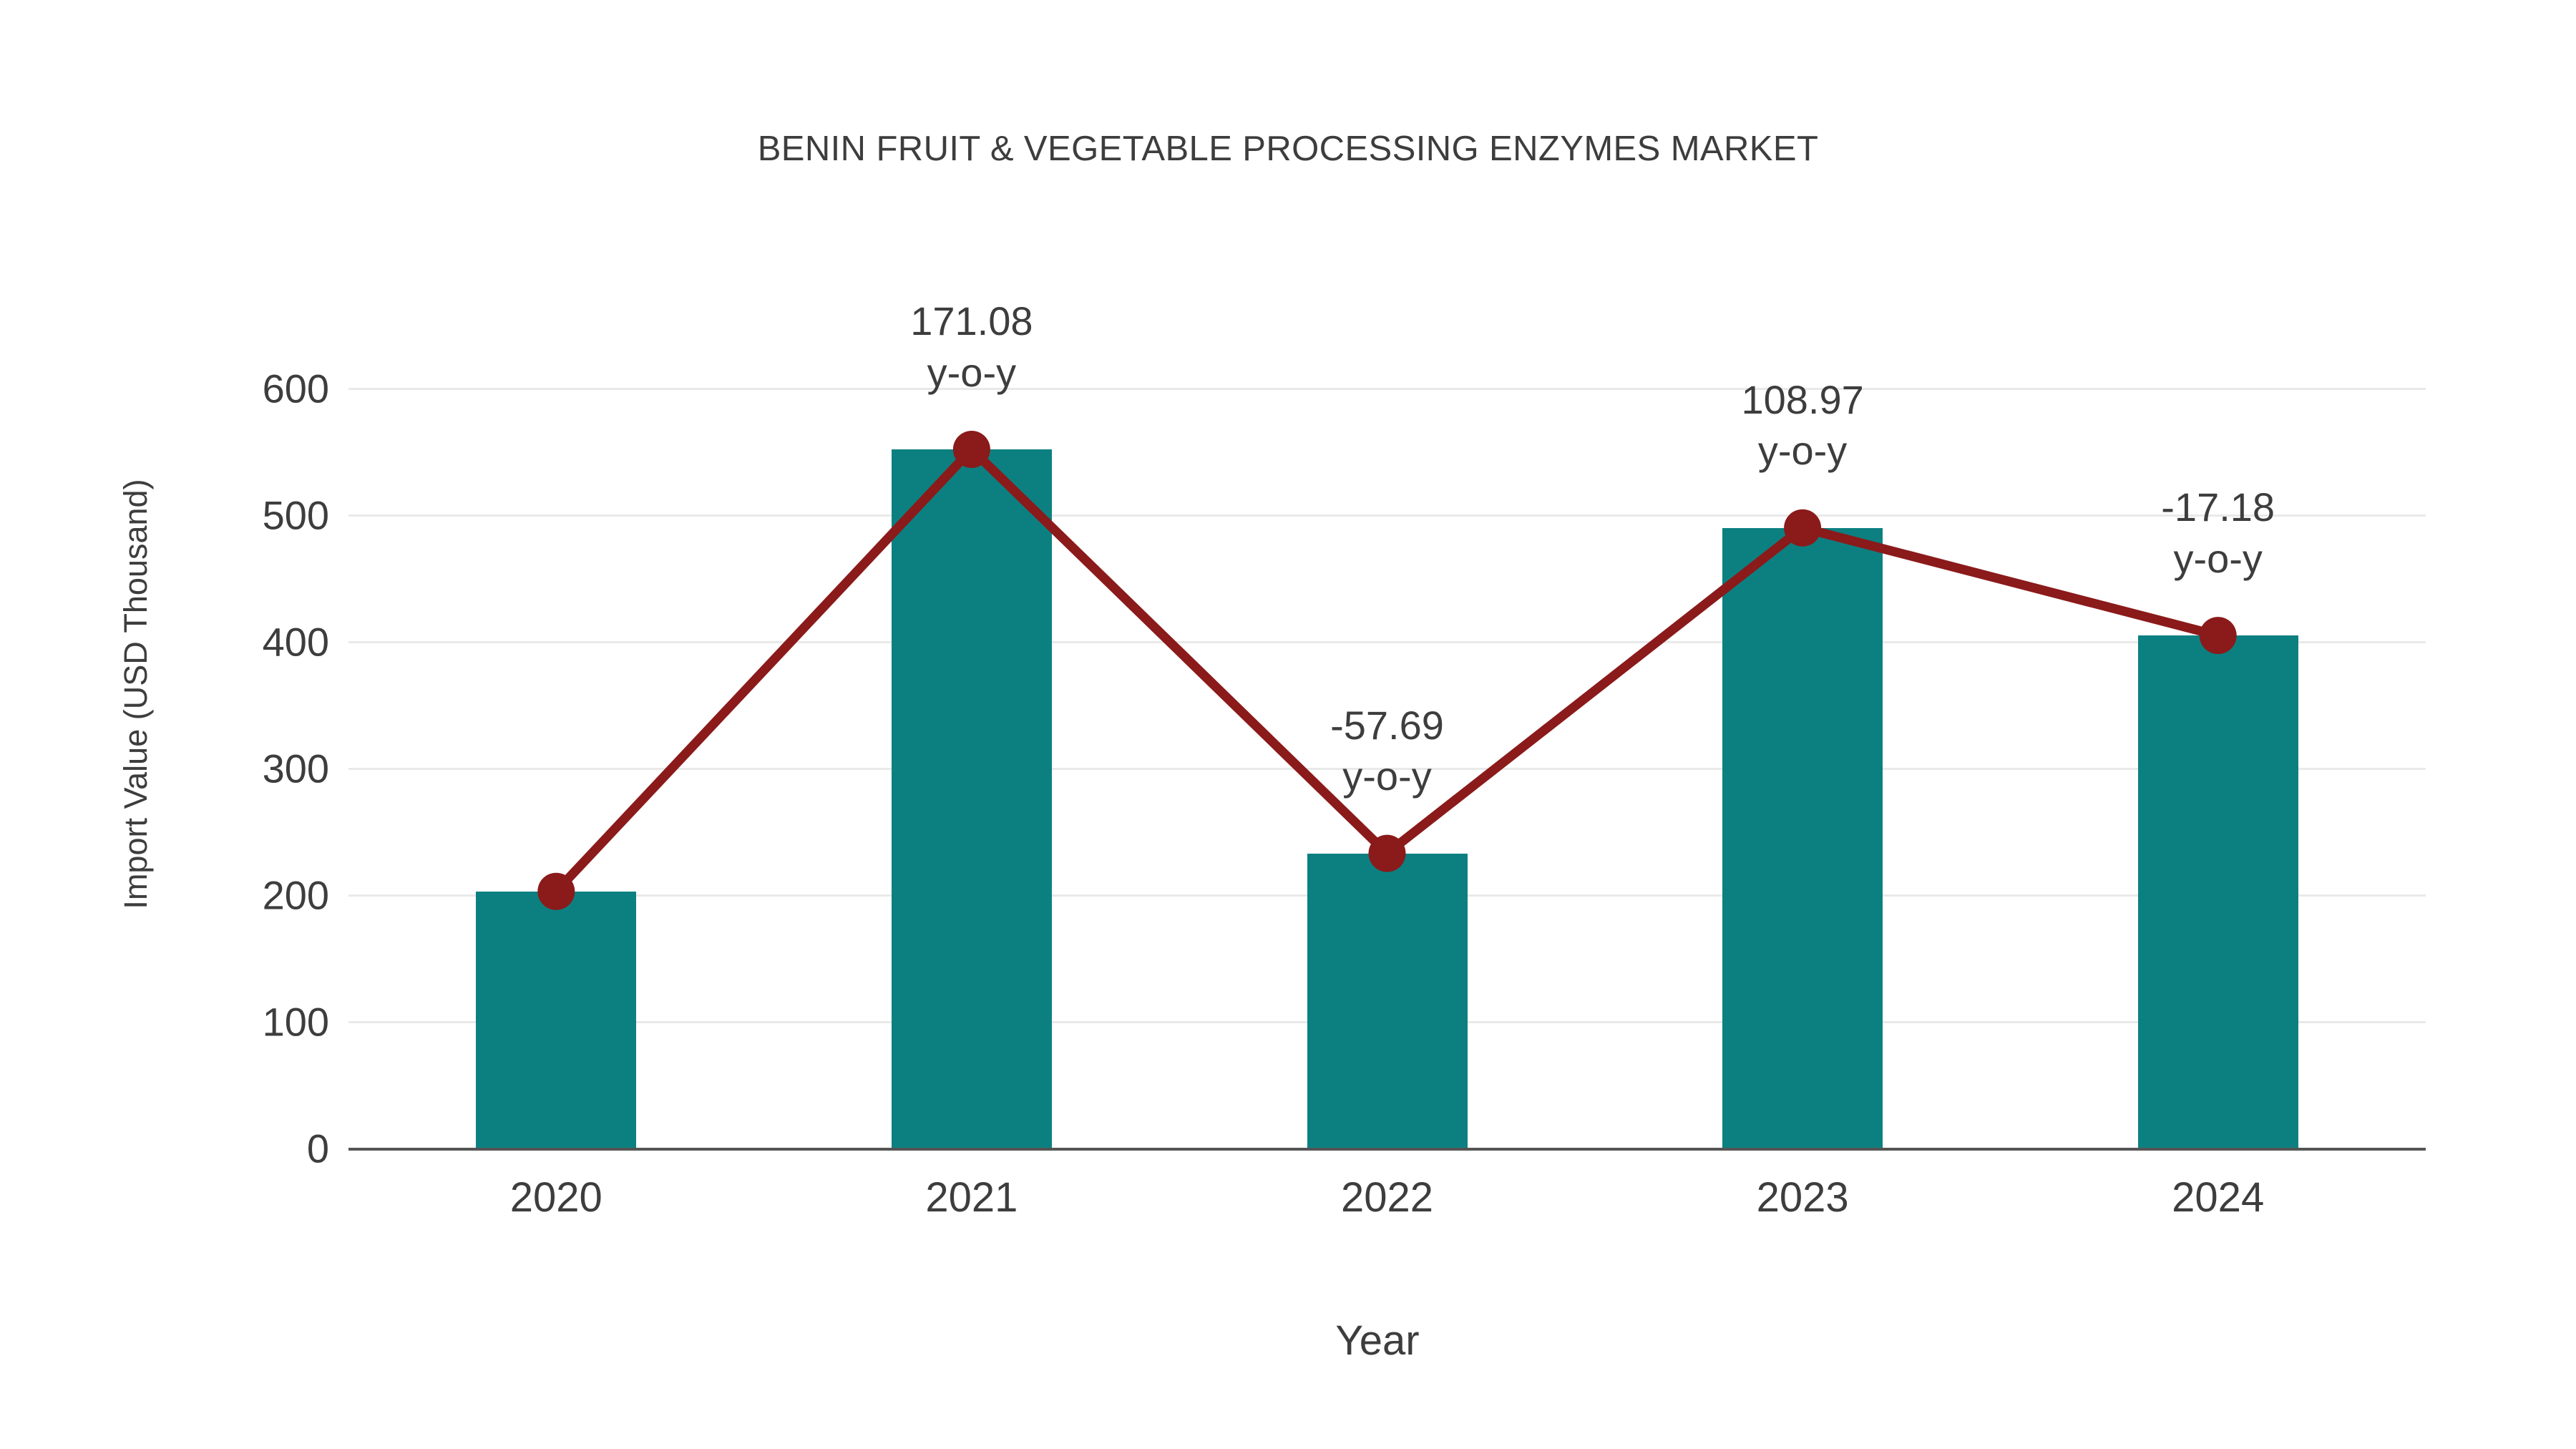  Describe the element at coordinates (2218, 507) in the screenshot. I see `annotation-value: -17.18` at that location.